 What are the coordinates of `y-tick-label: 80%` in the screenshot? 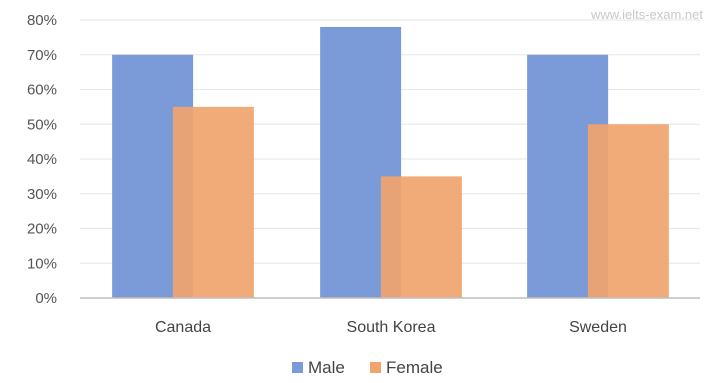 It's located at (42, 20).